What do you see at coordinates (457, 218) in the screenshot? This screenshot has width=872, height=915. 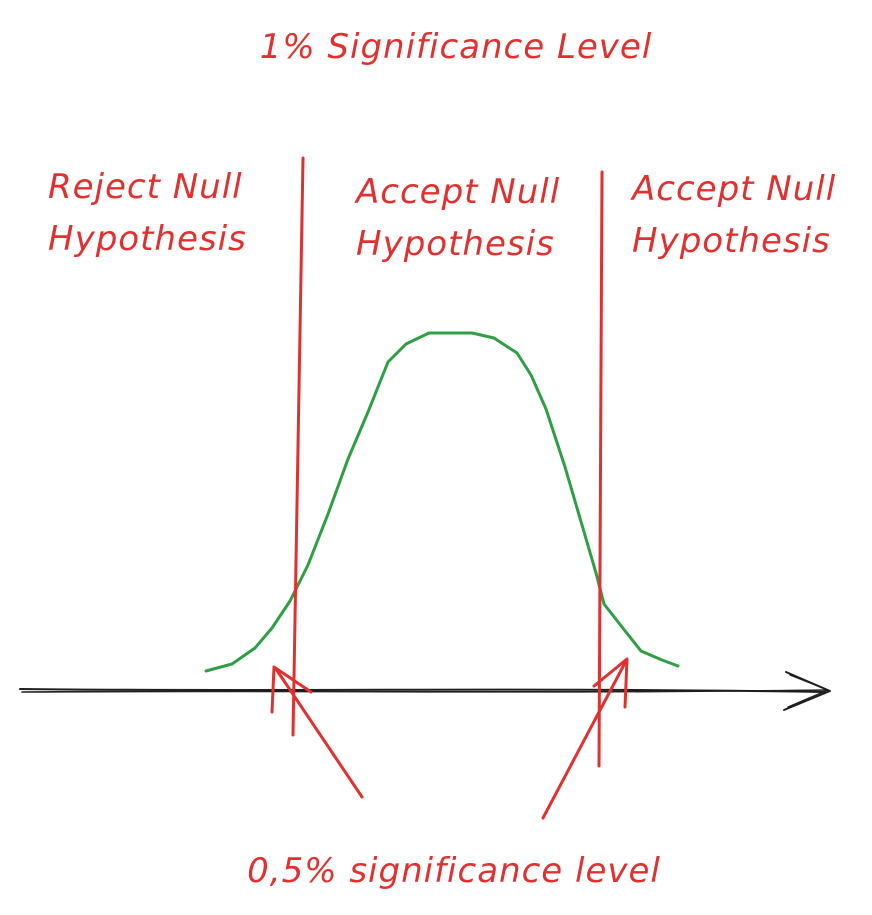 I see `region-label-accept-middle: Accept Null Hypothesis` at bounding box center [457, 218].